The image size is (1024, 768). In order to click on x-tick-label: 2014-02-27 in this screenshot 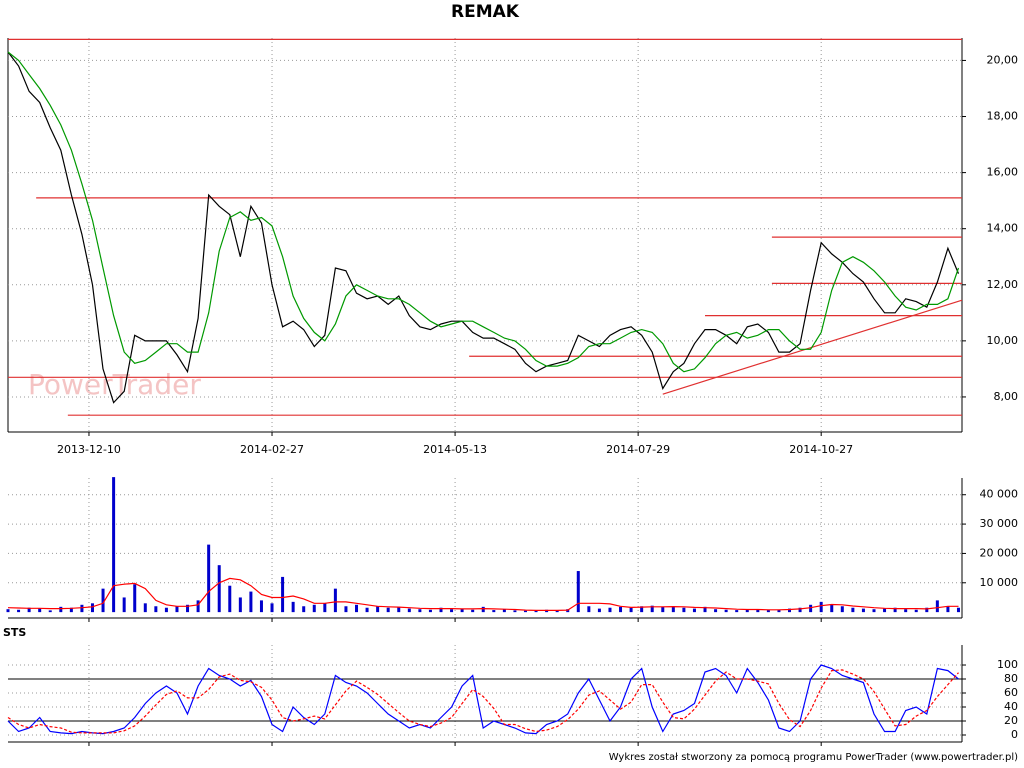, I will do `click(272, 449)`.